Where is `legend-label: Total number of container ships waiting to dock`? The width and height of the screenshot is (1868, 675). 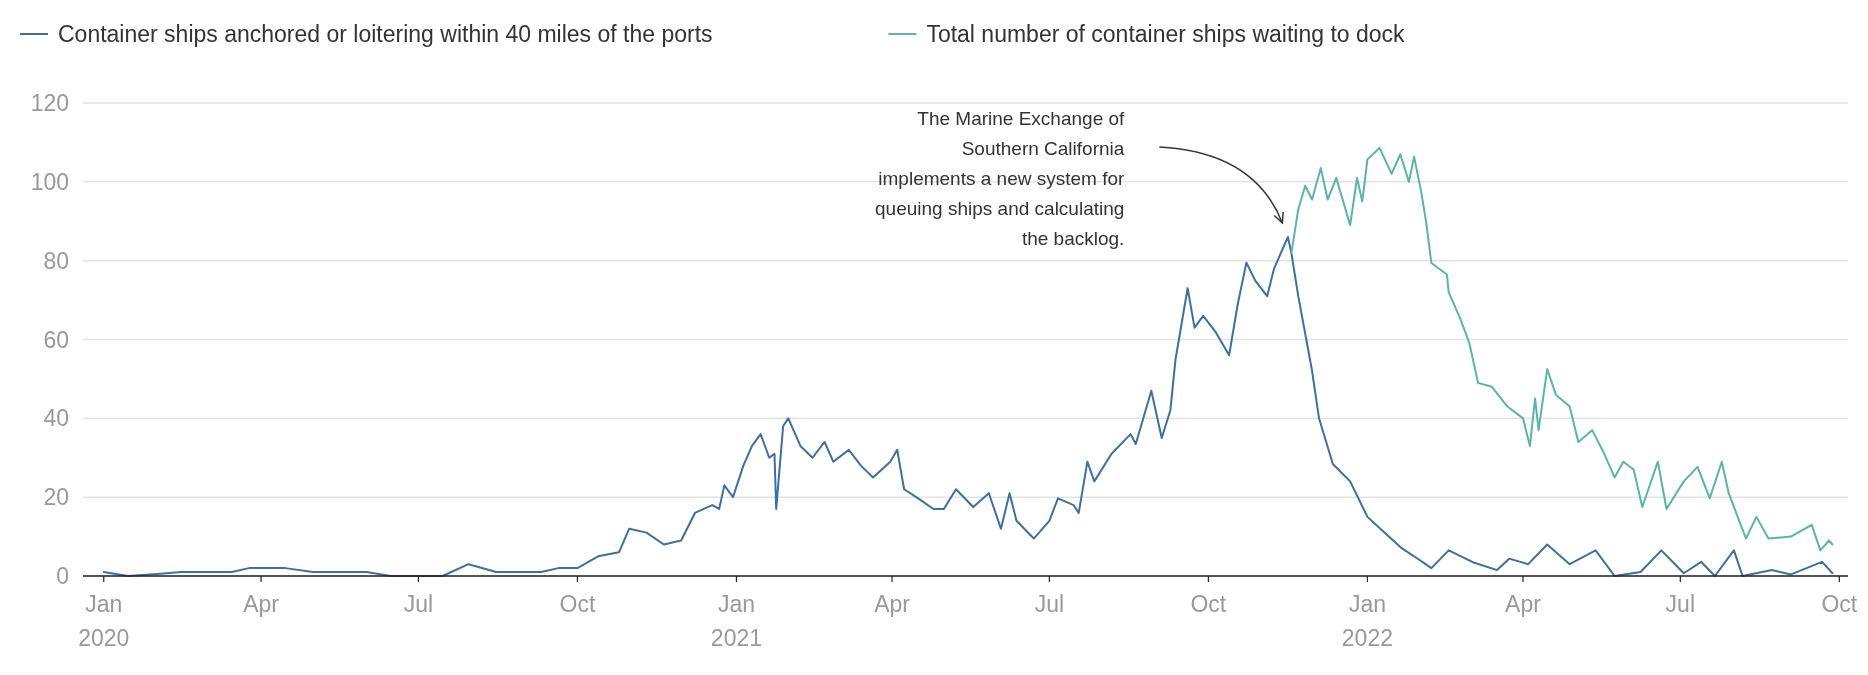 legend-label: Total number of container ships waiting to dock is located at coordinates (1166, 34).